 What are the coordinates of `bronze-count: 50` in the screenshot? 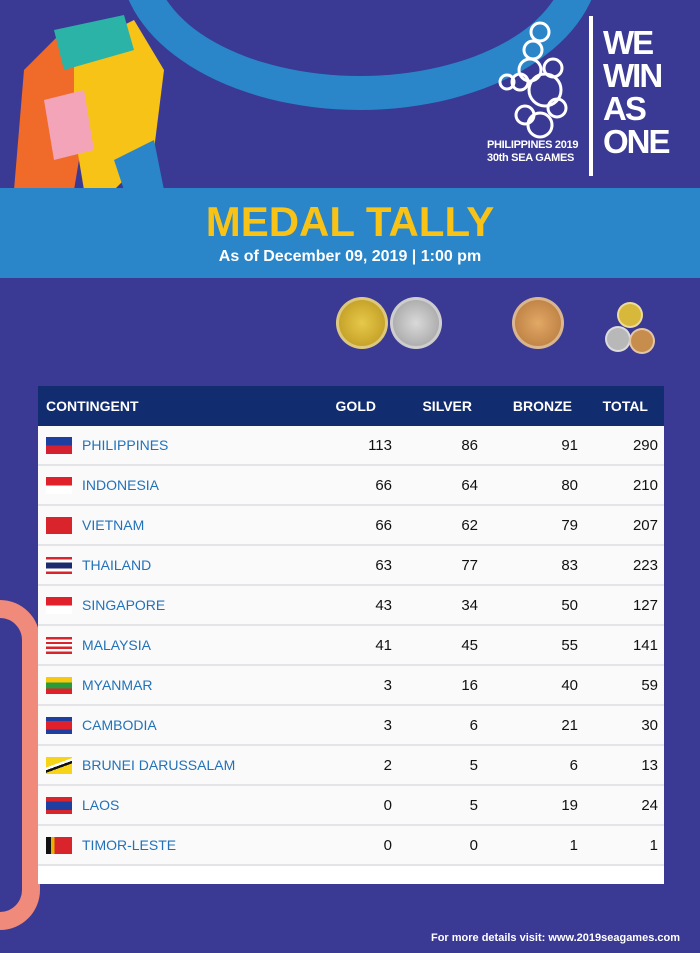 It's located at (569, 605).